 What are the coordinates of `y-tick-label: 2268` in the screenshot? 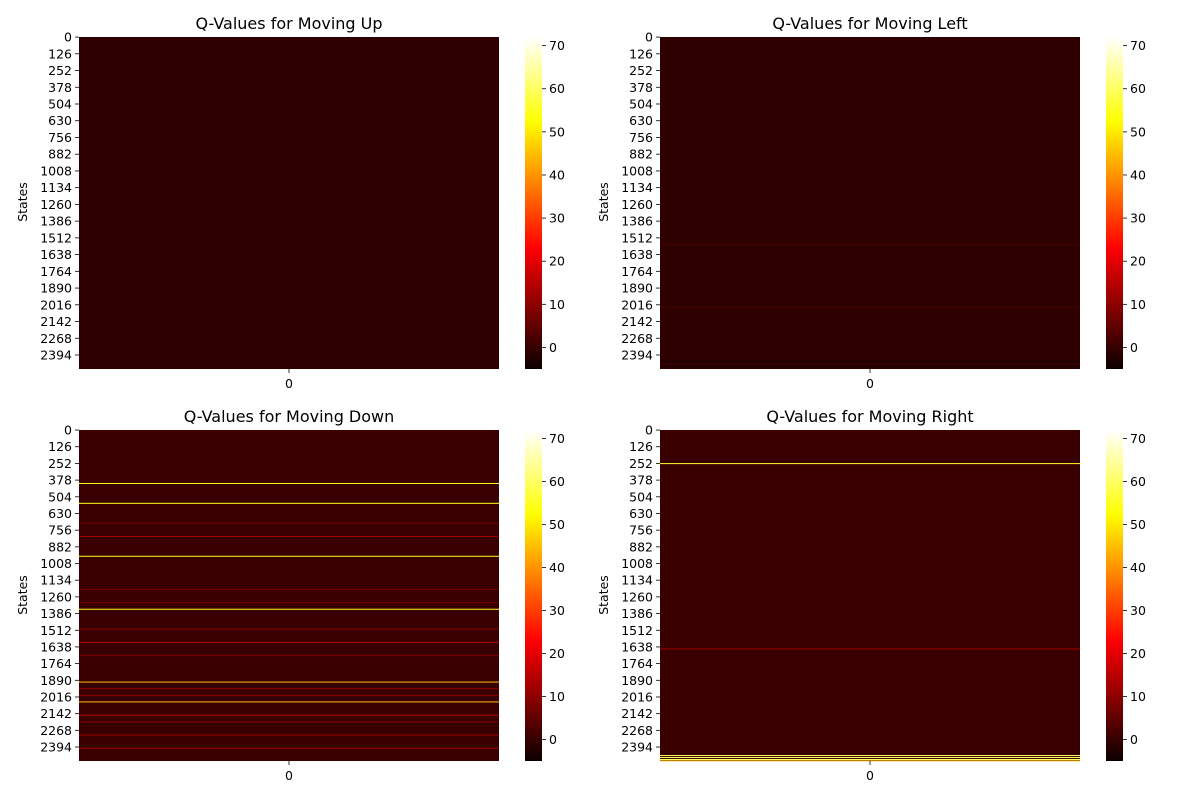 It's located at (56, 730).